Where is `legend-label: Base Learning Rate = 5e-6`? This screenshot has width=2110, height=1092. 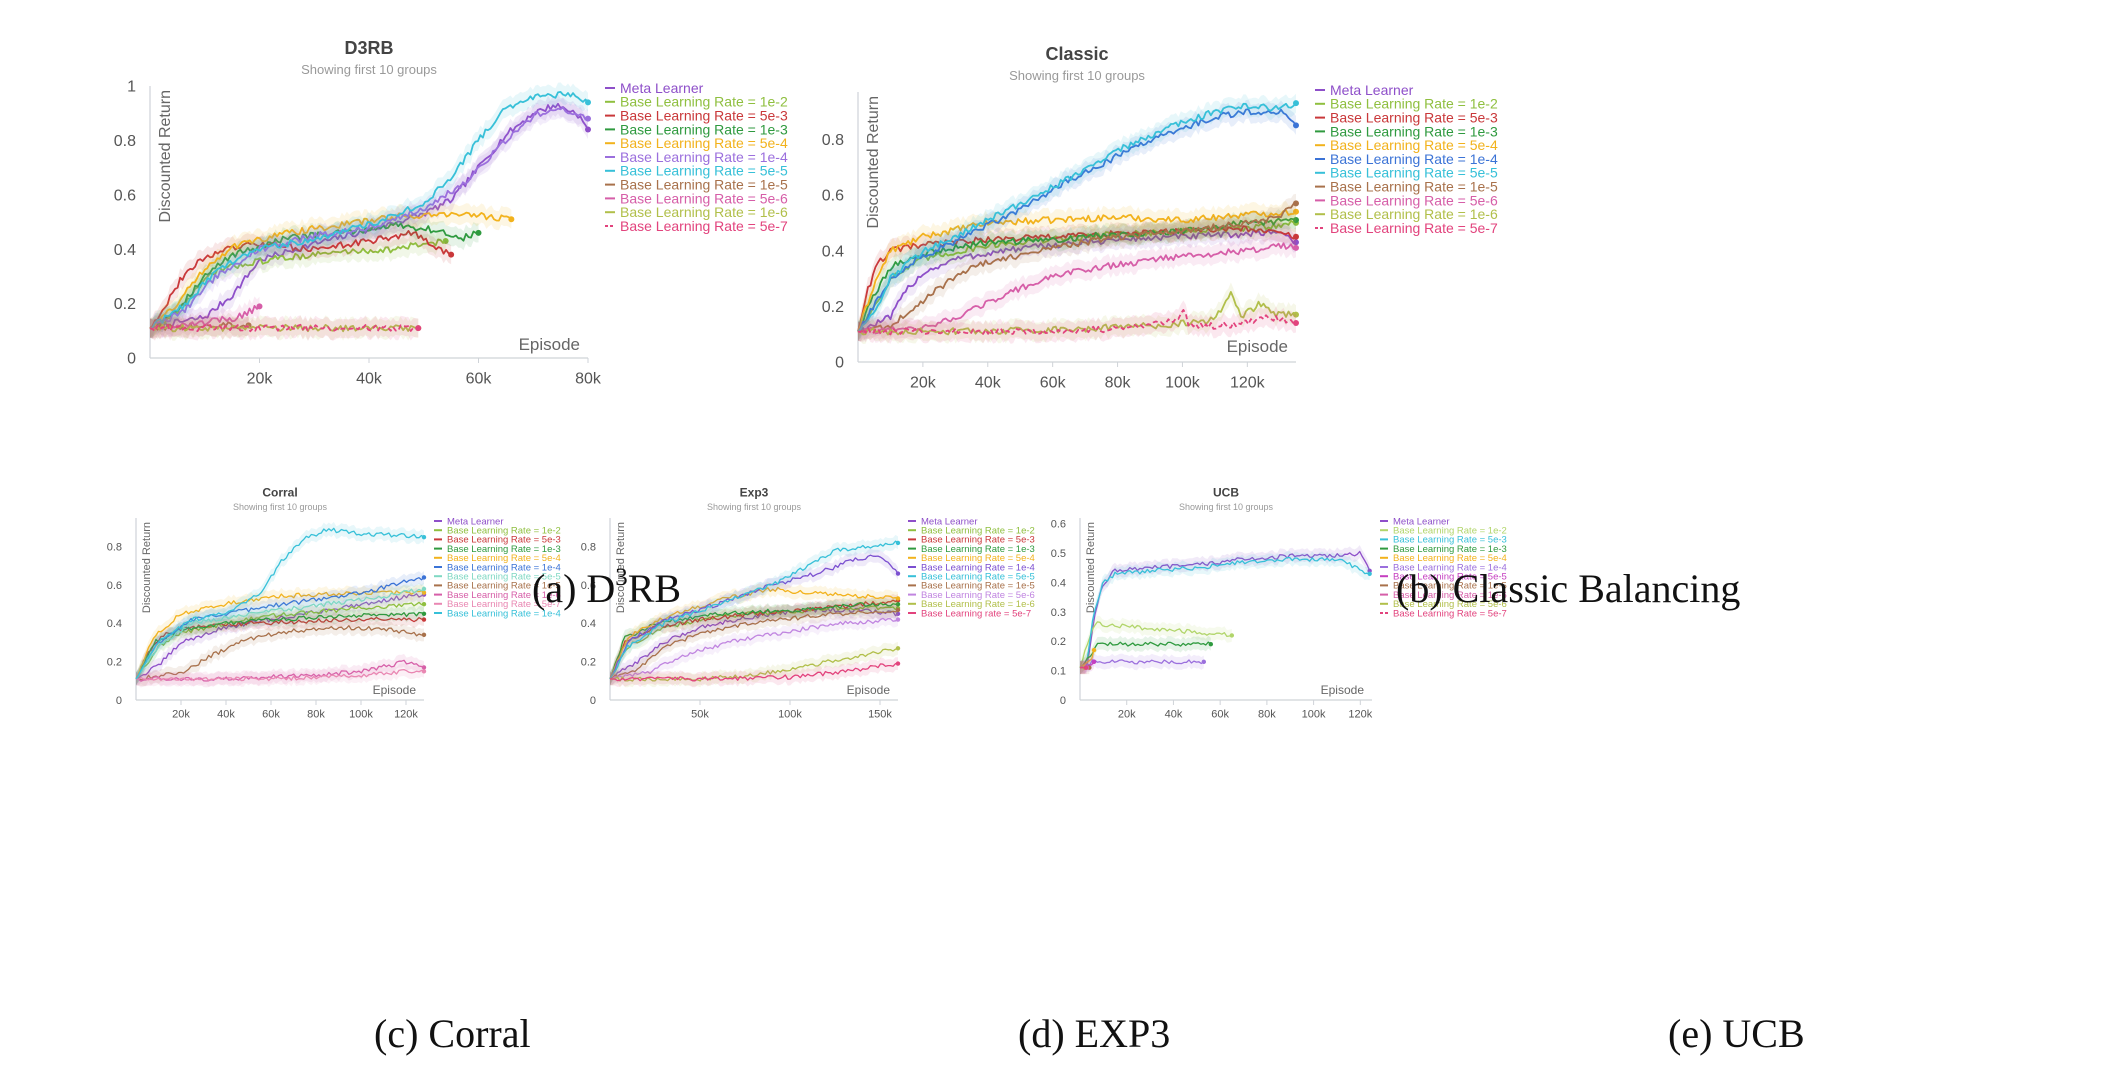 legend-label: Base Learning Rate = 5e-6 is located at coordinates (1450, 604).